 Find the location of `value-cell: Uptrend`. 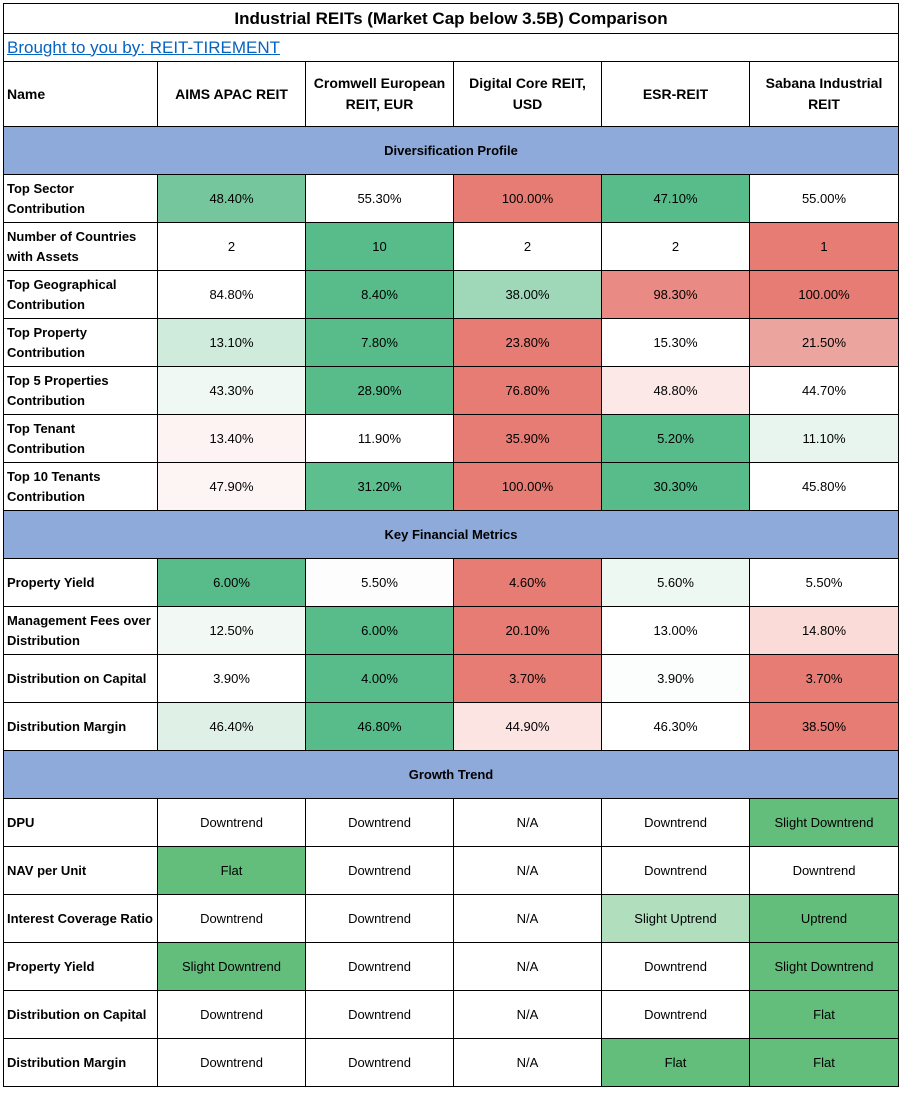

value-cell: Uptrend is located at coordinates (824, 918).